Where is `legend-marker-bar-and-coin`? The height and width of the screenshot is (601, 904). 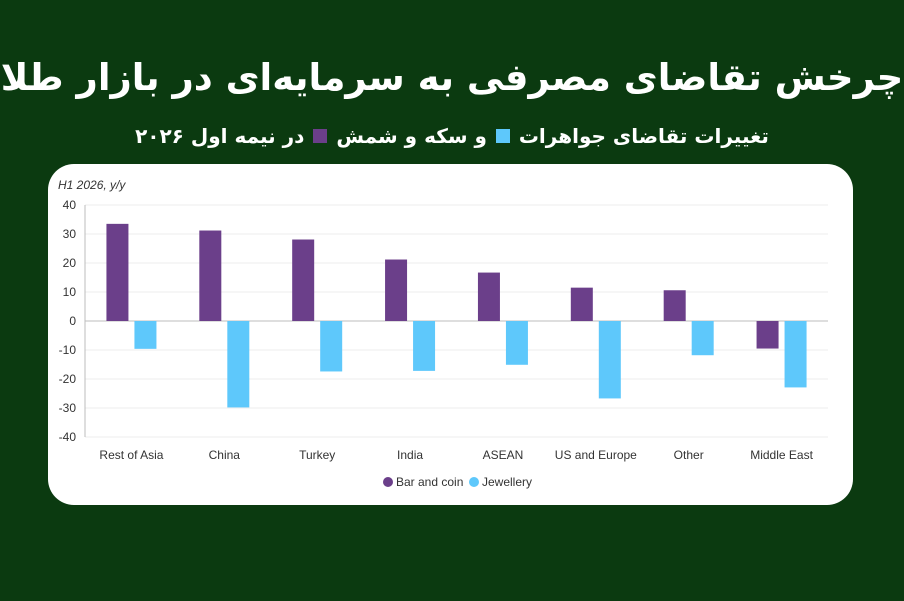 legend-marker-bar-and-coin is located at coordinates (388, 482).